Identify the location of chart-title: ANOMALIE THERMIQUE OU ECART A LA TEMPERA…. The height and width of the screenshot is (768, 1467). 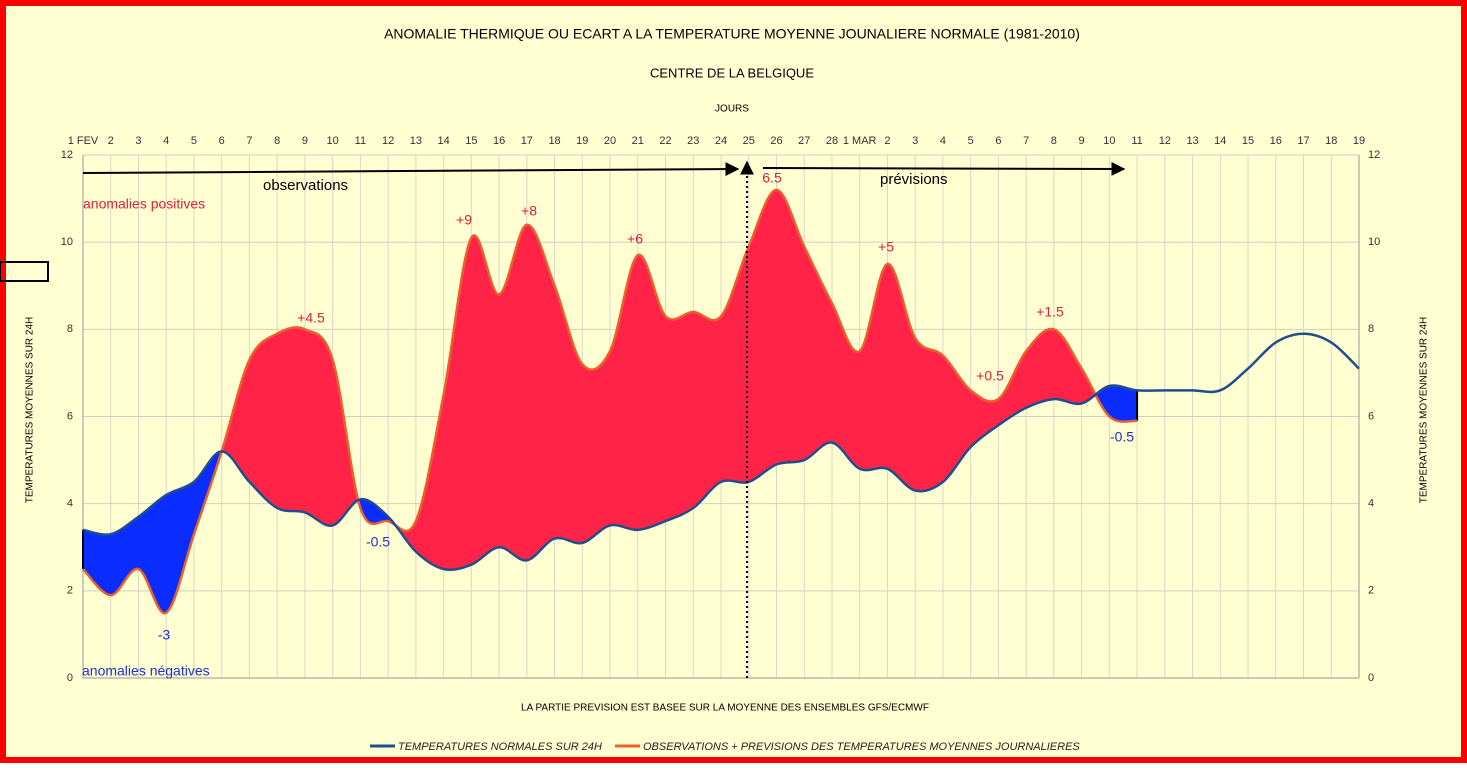
(732, 34).